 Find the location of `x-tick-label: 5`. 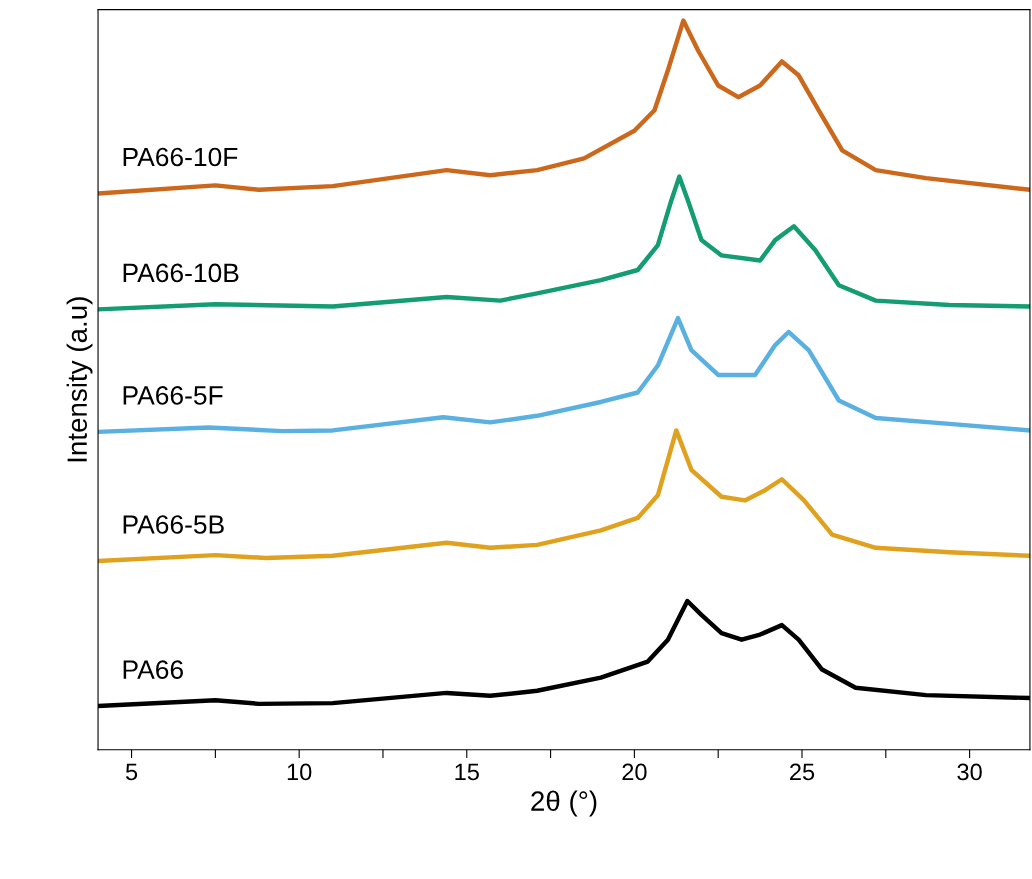

x-tick-label: 5 is located at coordinates (131, 772).